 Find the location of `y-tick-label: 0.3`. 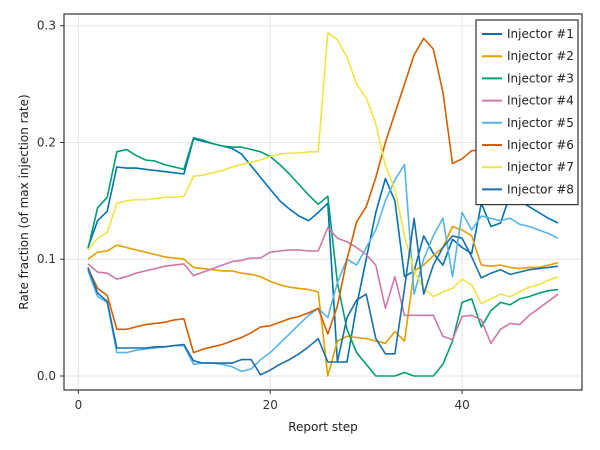

y-tick-label: 0.3 is located at coordinates (46, 26).